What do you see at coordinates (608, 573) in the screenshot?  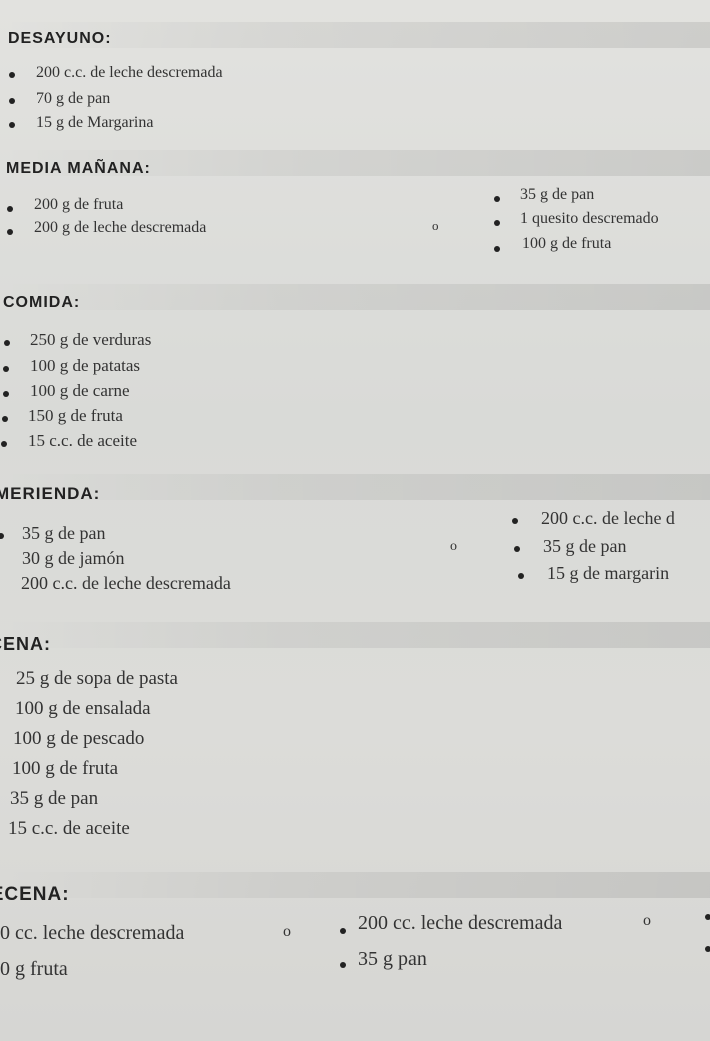 I see `list-item: 15 g de margarin` at bounding box center [608, 573].